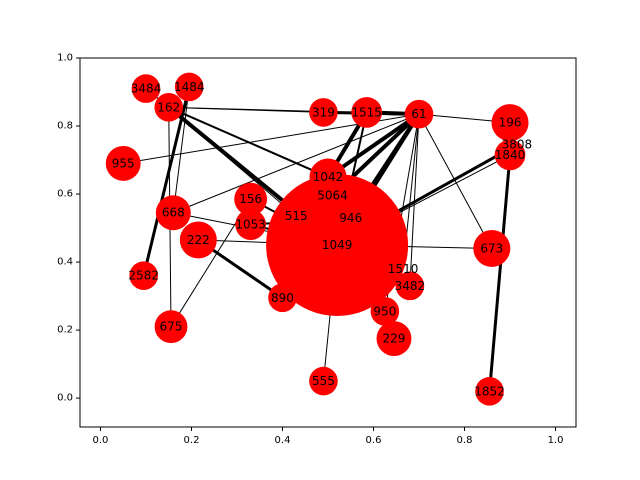  I want to click on node-label-1042: 1042, so click(328, 177).